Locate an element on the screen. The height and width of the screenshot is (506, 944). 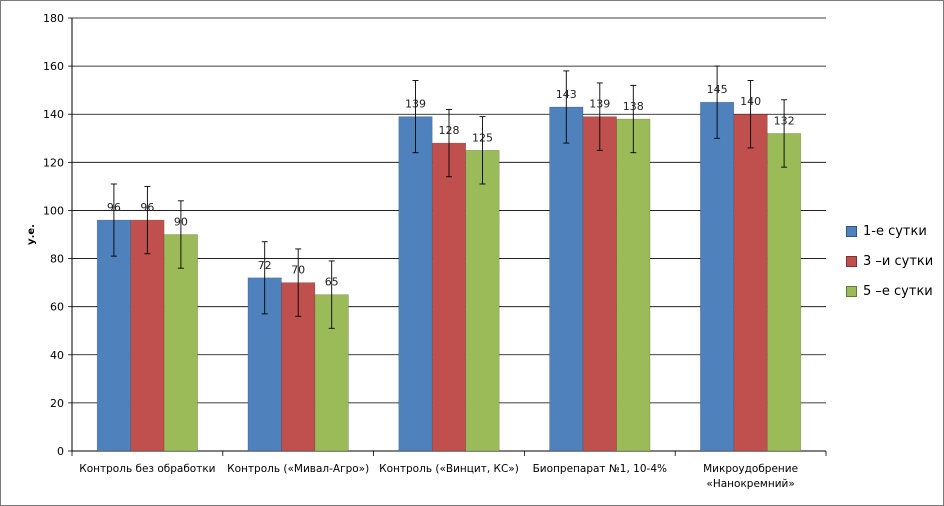
data-label-1-cat-3: 139 is located at coordinates (415, 104).